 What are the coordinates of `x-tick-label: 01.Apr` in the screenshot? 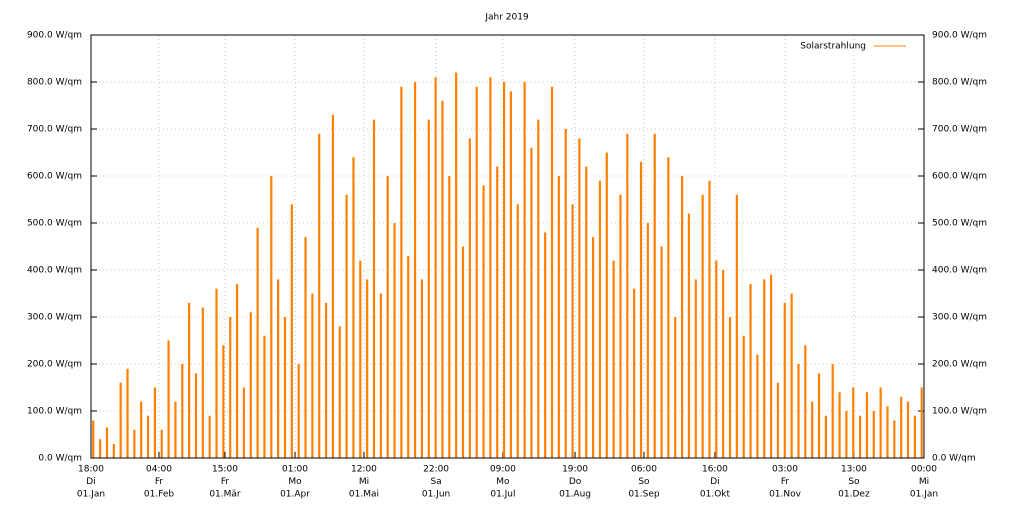 It's located at (295, 495).